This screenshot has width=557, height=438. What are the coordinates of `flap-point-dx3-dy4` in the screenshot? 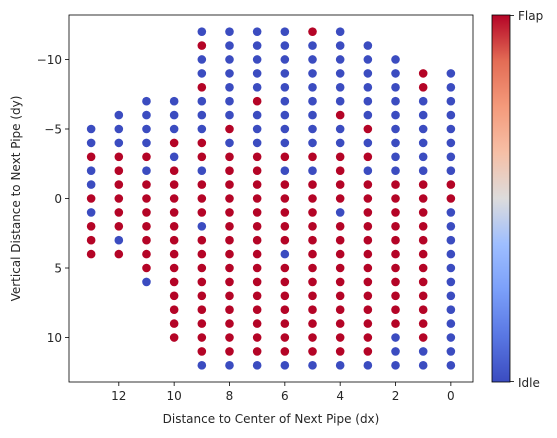 It's located at (368, 254).